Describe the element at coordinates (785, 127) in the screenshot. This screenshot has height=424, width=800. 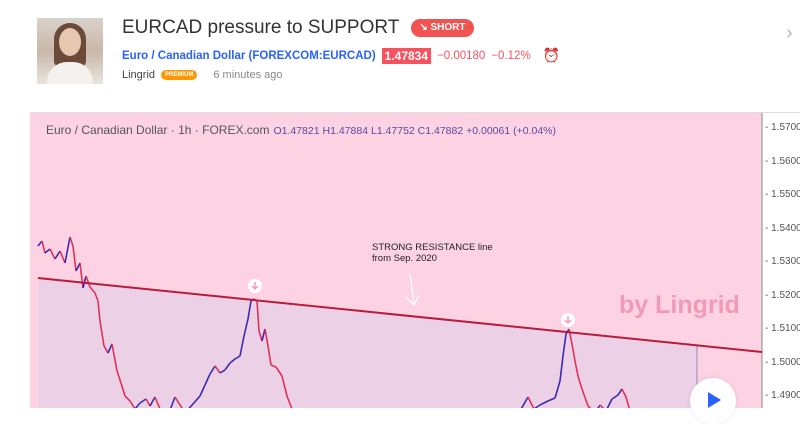
I see `tick-value: 1.5700` at that location.